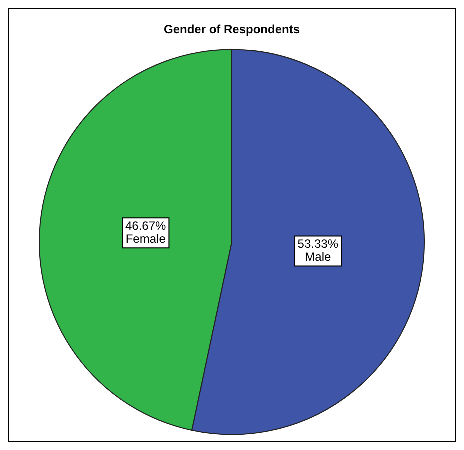 The height and width of the screenshot is (450, 464). I want to click on data-label: 53.33%, so click(318, 244).